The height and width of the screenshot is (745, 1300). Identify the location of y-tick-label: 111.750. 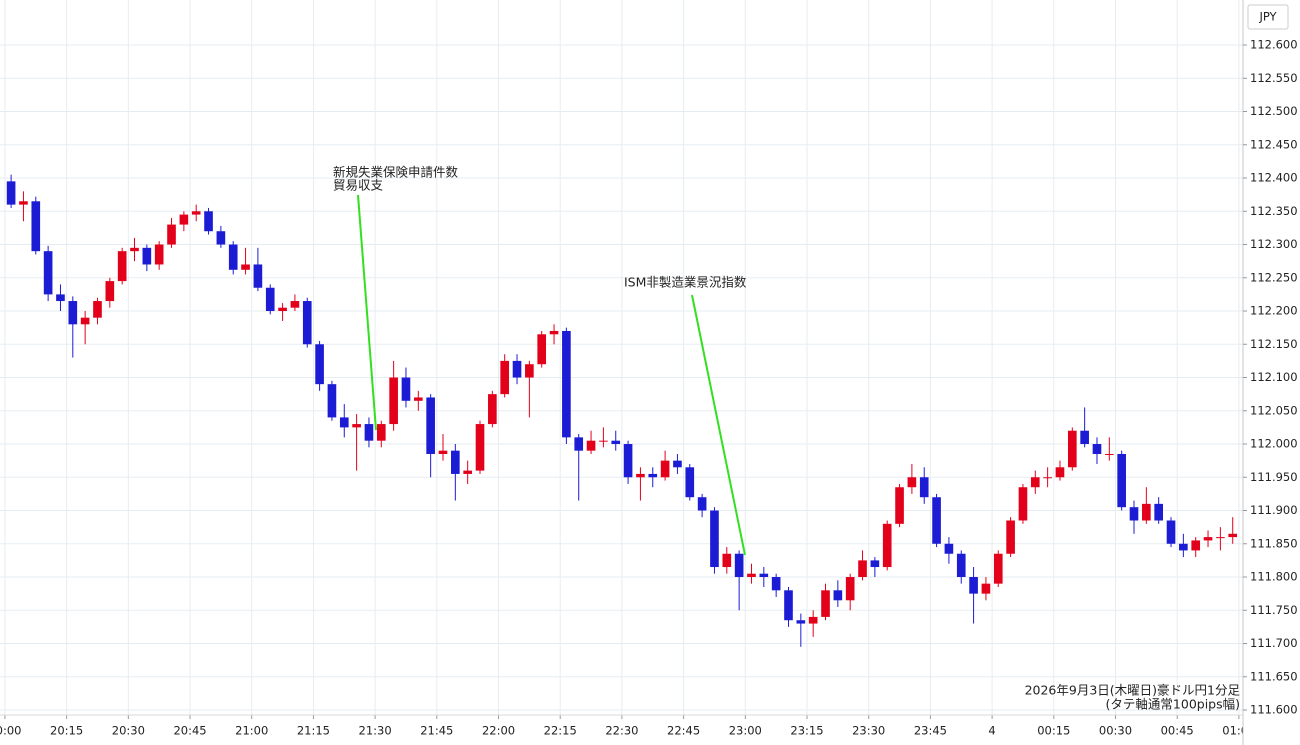
(1274, 610).